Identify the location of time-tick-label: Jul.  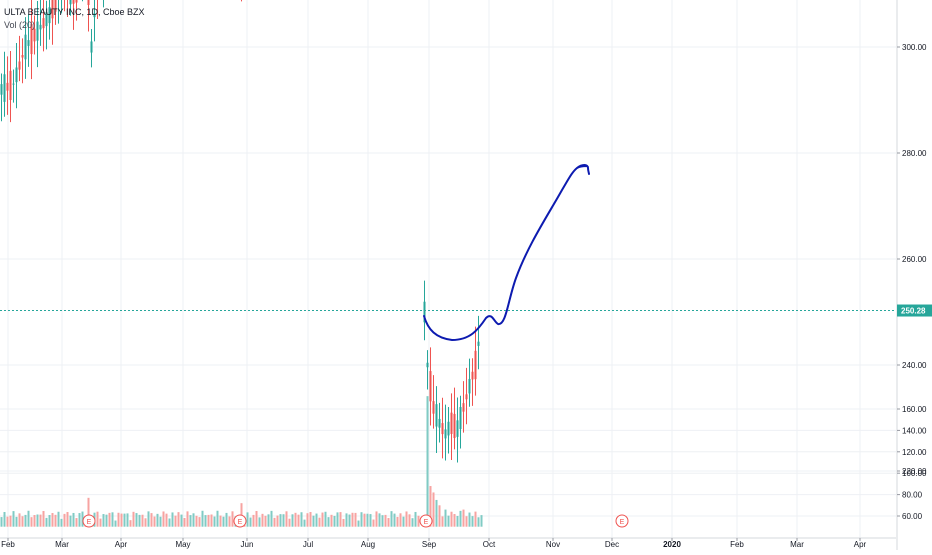
(308, 544).